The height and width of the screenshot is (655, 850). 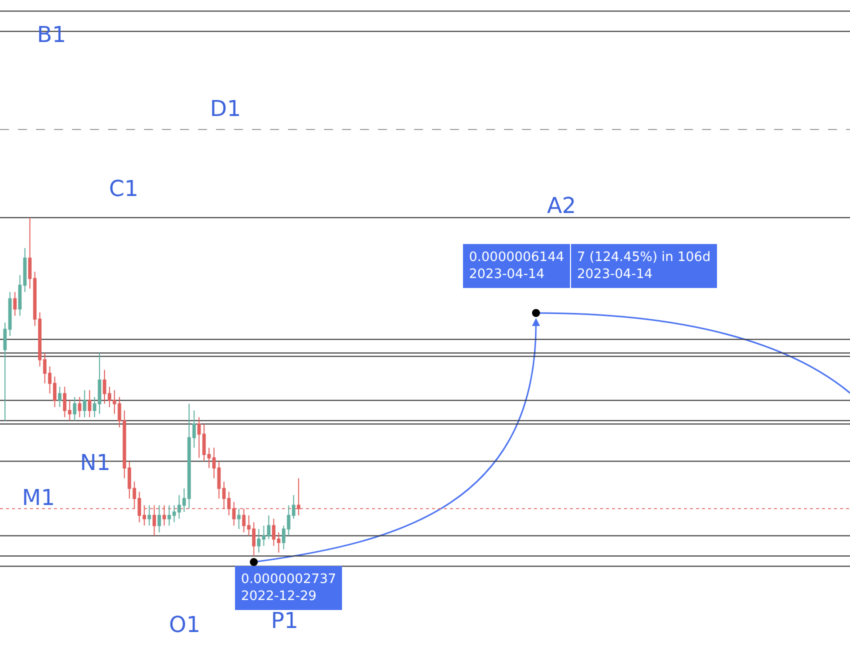 I want to click on text: A2, so click(x=561, y=206).